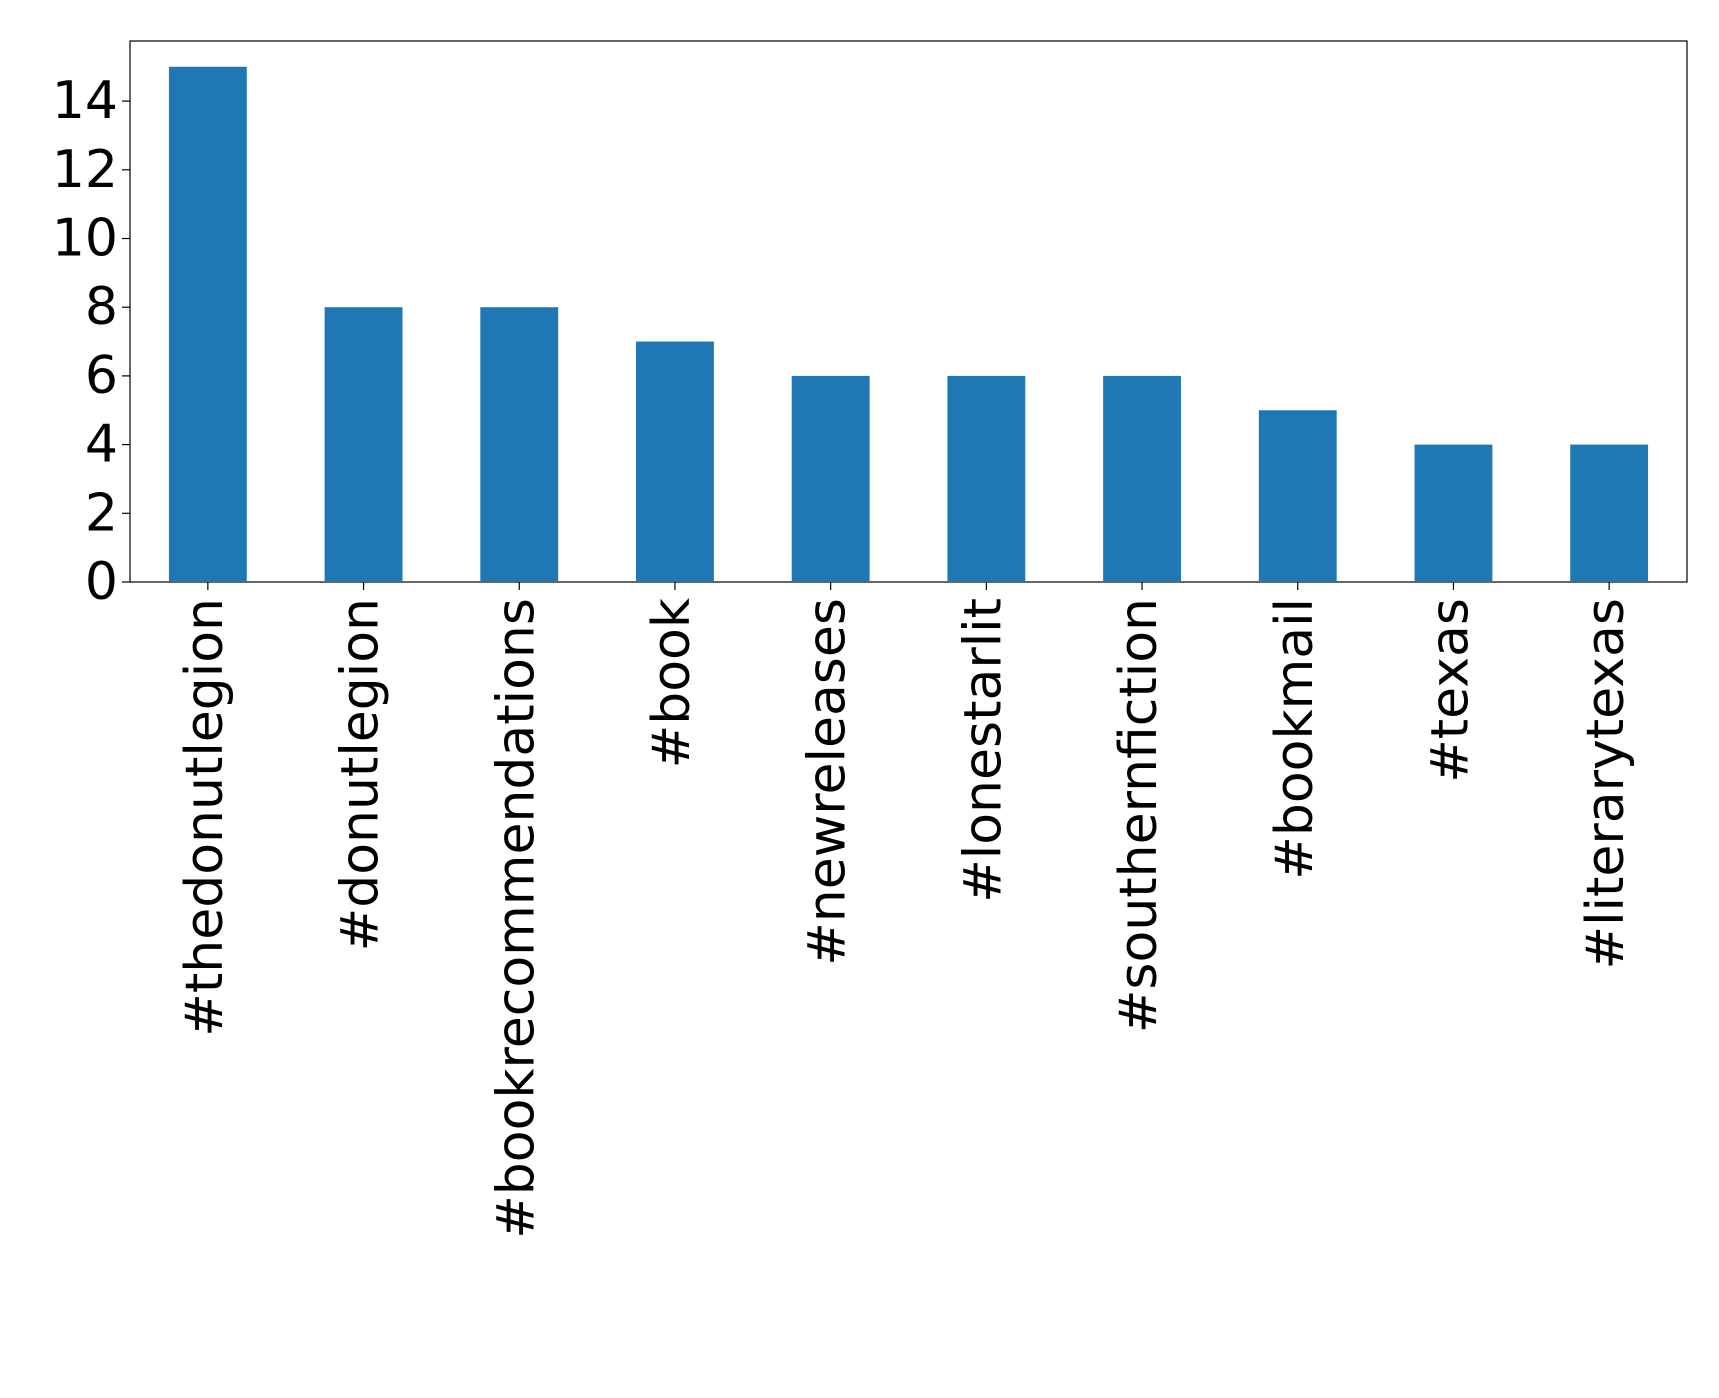  I want to click on y-tick-label: 4, so click(101, 445).